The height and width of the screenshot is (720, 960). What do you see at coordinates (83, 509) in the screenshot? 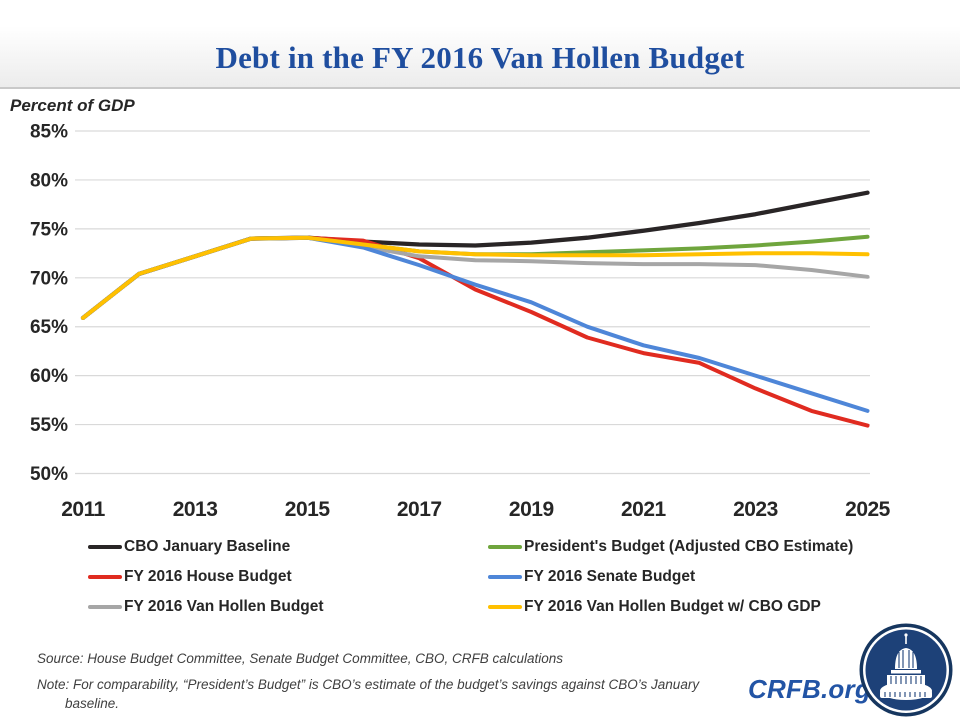
I see `x-tick-label-2011: 2011` at bounding box center [83, 509].